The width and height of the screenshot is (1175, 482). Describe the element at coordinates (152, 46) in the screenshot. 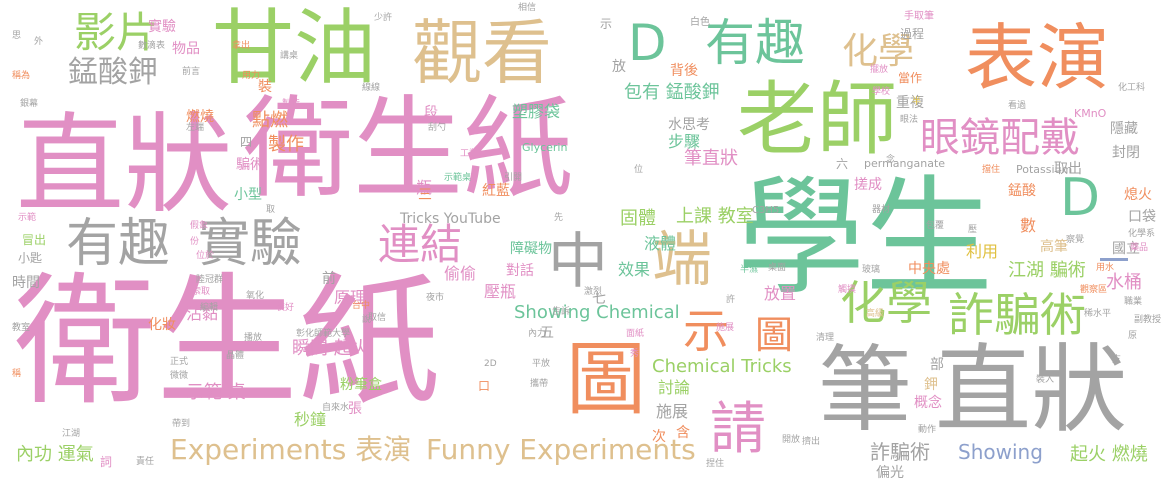

I see `word: 數滴表` at that location.